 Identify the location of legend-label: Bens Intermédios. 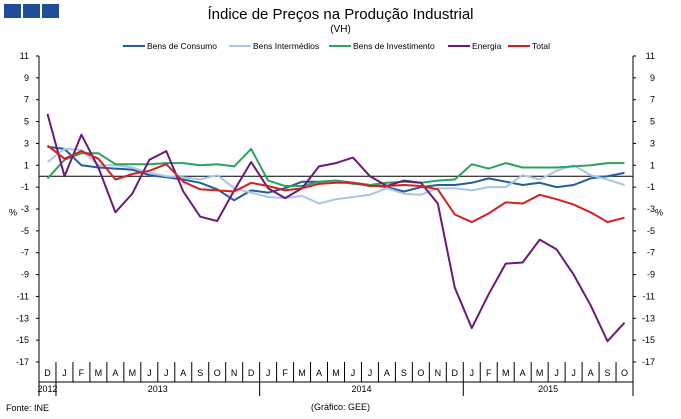
(286, 46).